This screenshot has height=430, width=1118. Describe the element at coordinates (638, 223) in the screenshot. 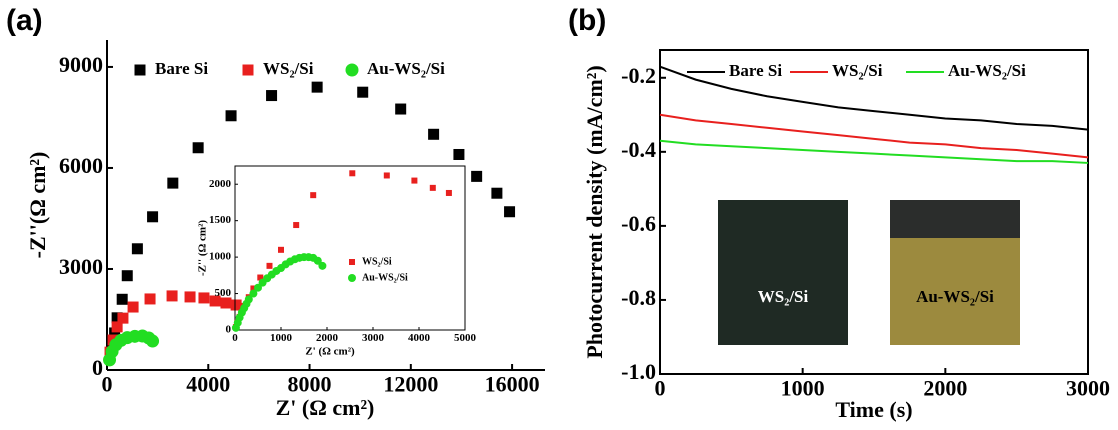

I see `y-tick-label: -0.6` at that location.